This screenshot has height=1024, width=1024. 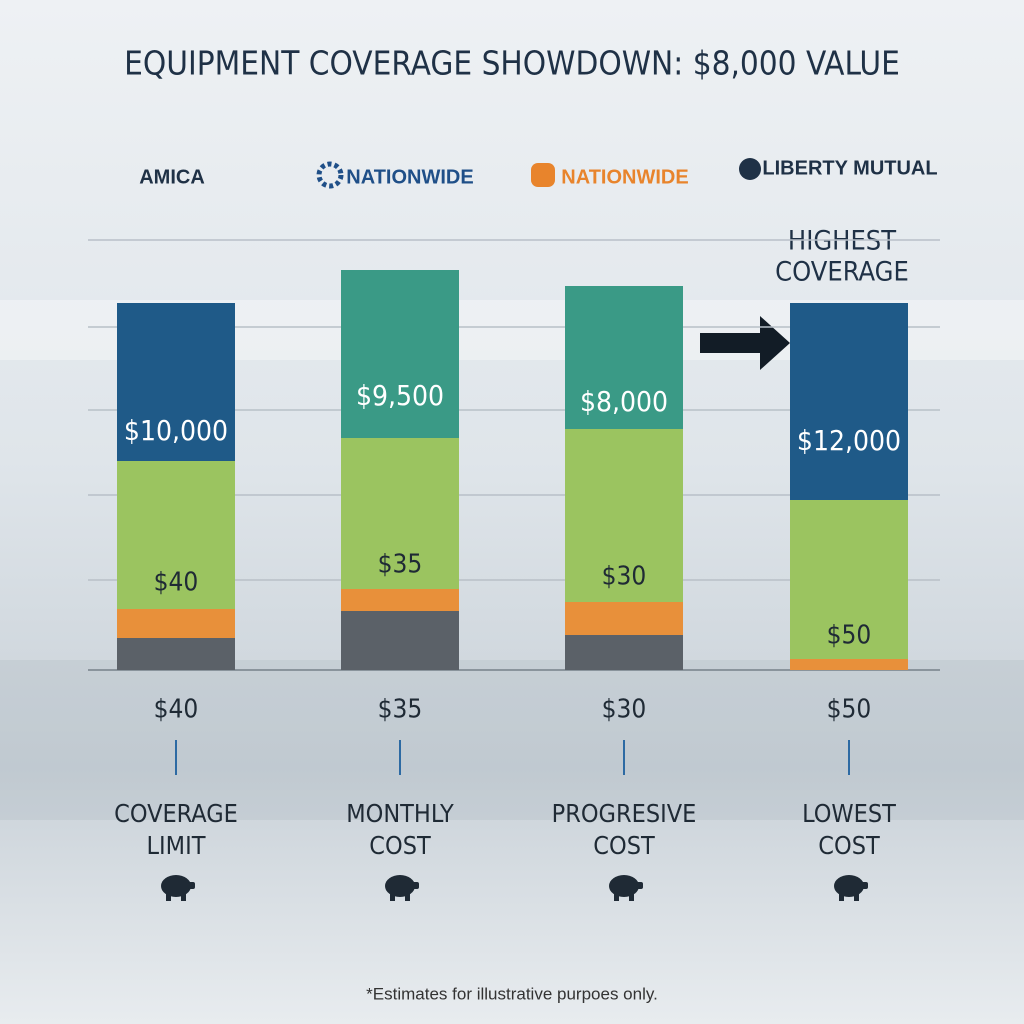 I want to click on callout: HIGHEST, so click(x=842, y=241).